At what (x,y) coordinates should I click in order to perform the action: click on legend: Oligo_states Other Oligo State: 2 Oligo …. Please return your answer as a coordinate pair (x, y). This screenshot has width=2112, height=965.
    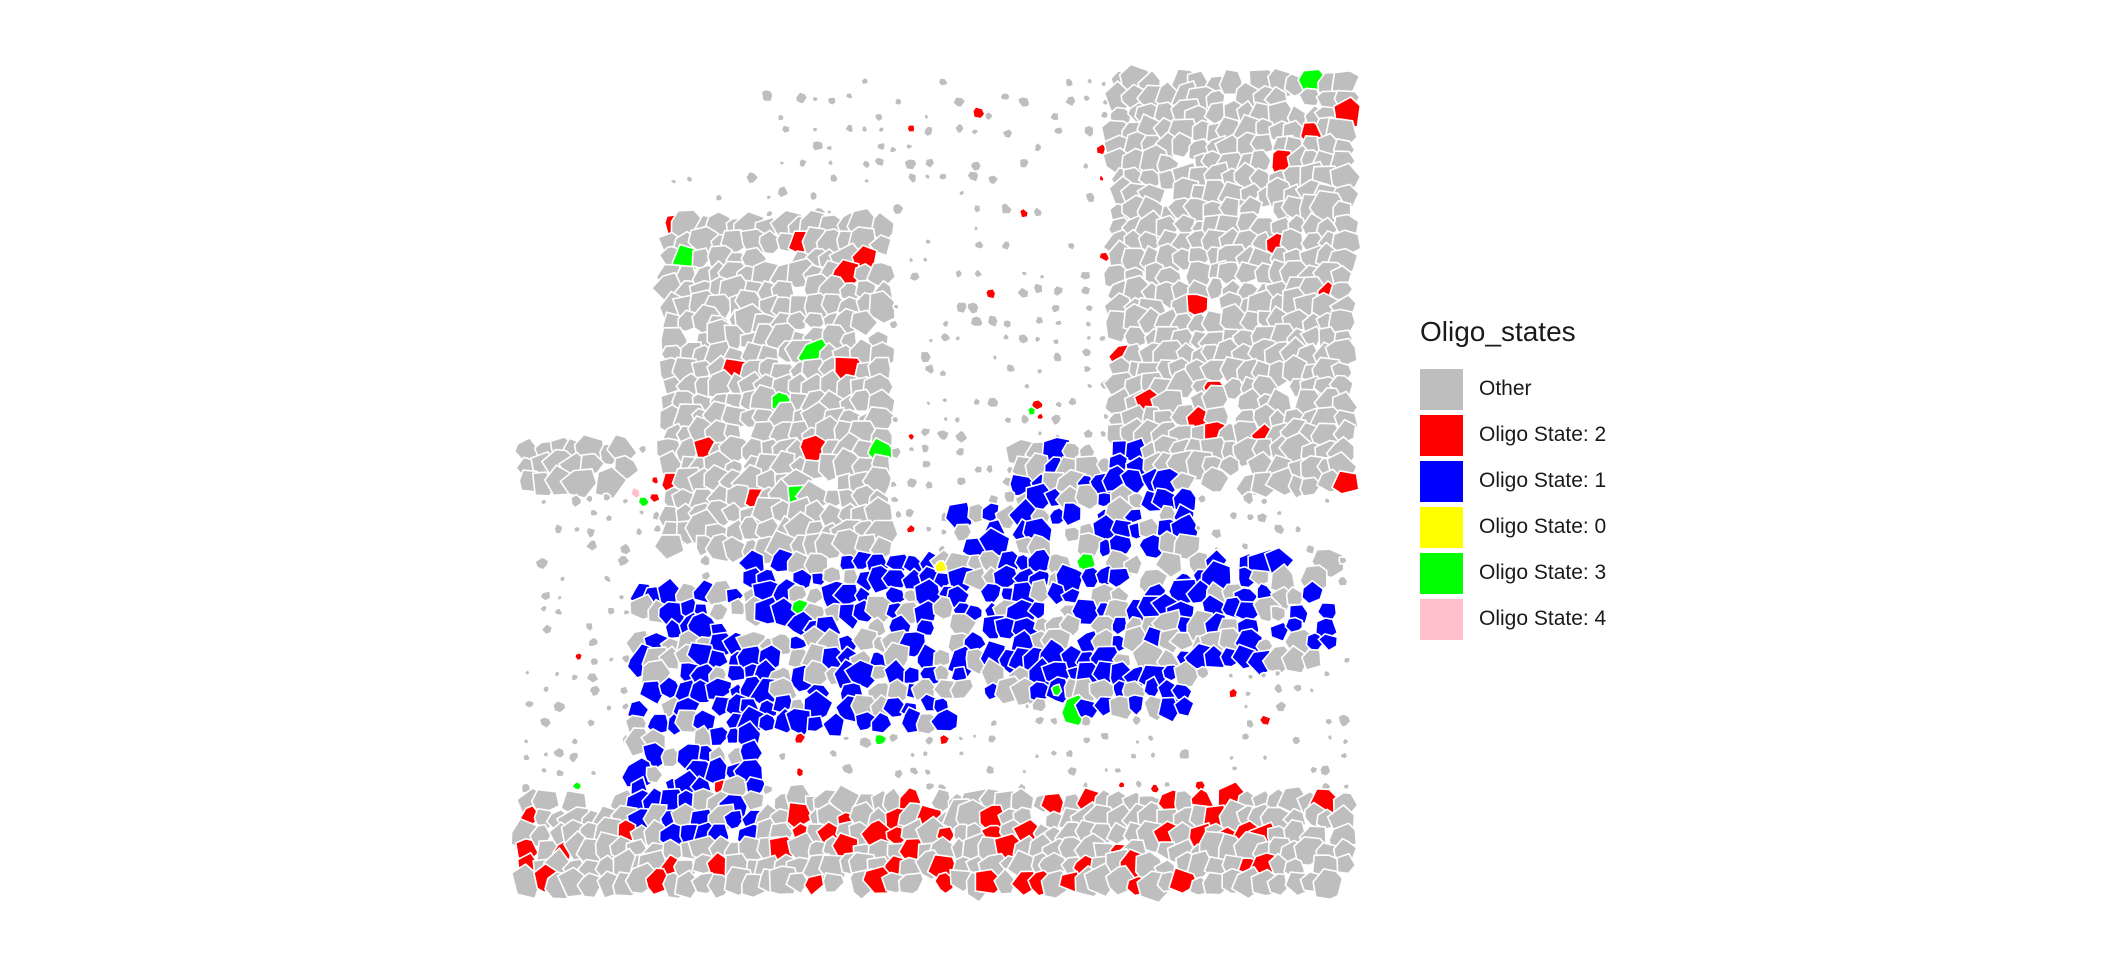
    Looking at the image, I should click on (1513, 479).